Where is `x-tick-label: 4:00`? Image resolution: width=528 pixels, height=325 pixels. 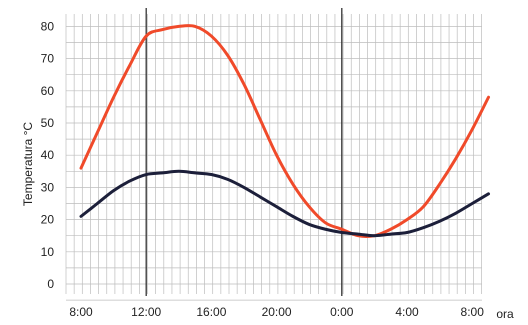
x-tick-label: 4:00 is located at coordinates (407, 312).